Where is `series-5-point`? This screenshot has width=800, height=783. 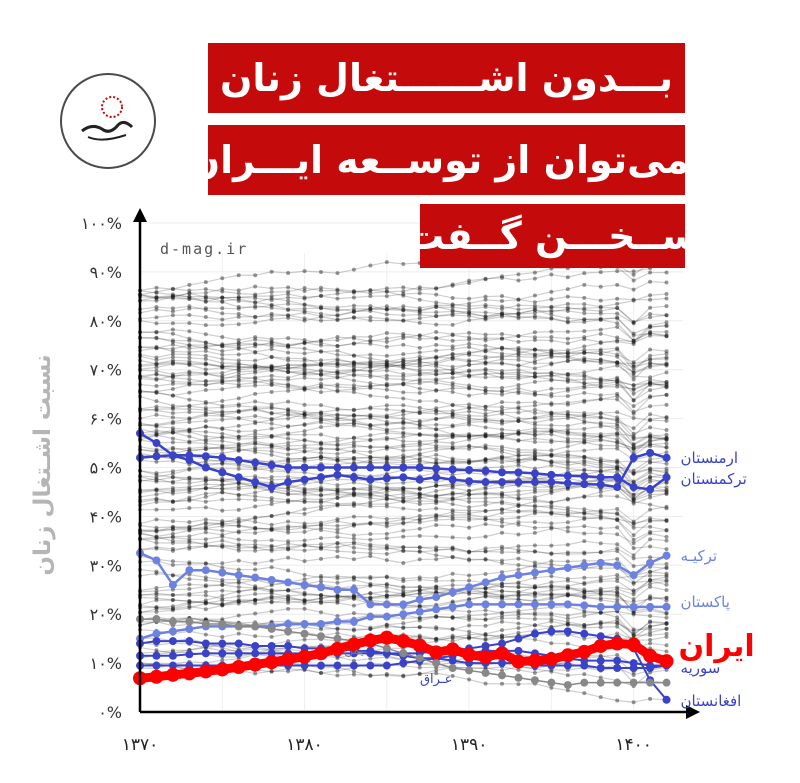 series-5-point is located at coordinates (502, 663).